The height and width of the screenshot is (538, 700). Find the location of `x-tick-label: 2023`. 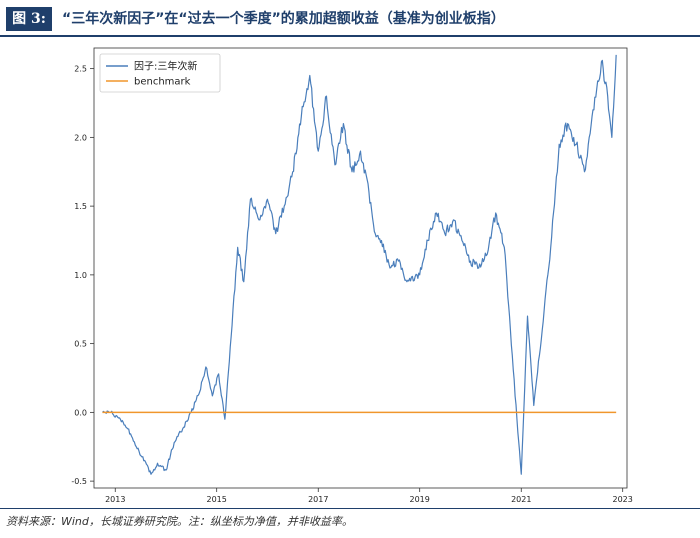

x-tick-label: 2023 is located at coordinates (623, 498).